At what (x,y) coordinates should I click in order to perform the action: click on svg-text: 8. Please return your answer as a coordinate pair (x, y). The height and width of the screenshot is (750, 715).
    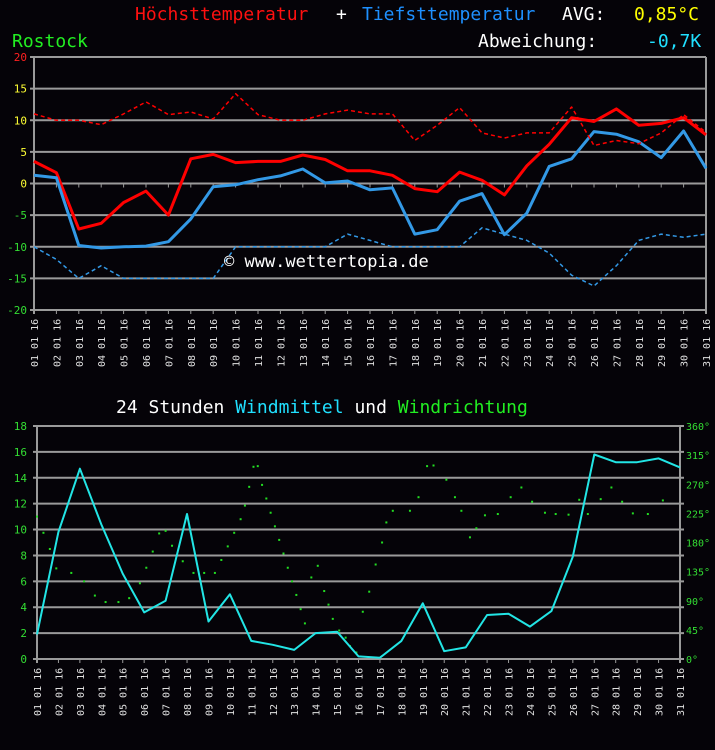
    Looking at the image, I should click on (23, 555).